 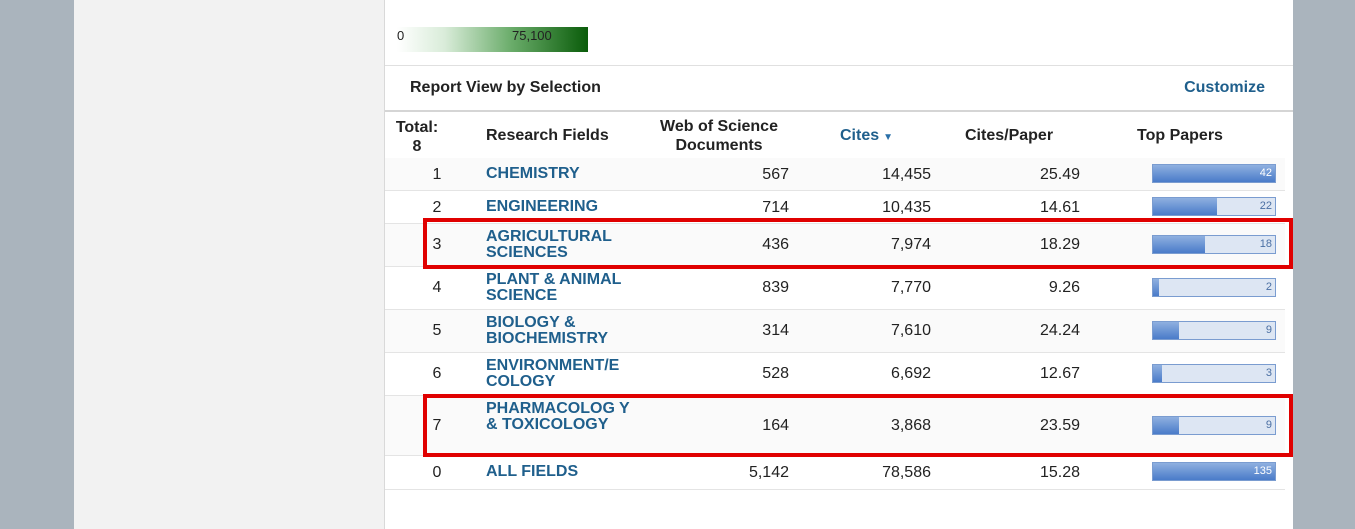 What do you see at coordinates (719, 136) in the screenshot?
I see `column-header-wos-documents: Web of Science Documents` at bounding box center [719, 136].